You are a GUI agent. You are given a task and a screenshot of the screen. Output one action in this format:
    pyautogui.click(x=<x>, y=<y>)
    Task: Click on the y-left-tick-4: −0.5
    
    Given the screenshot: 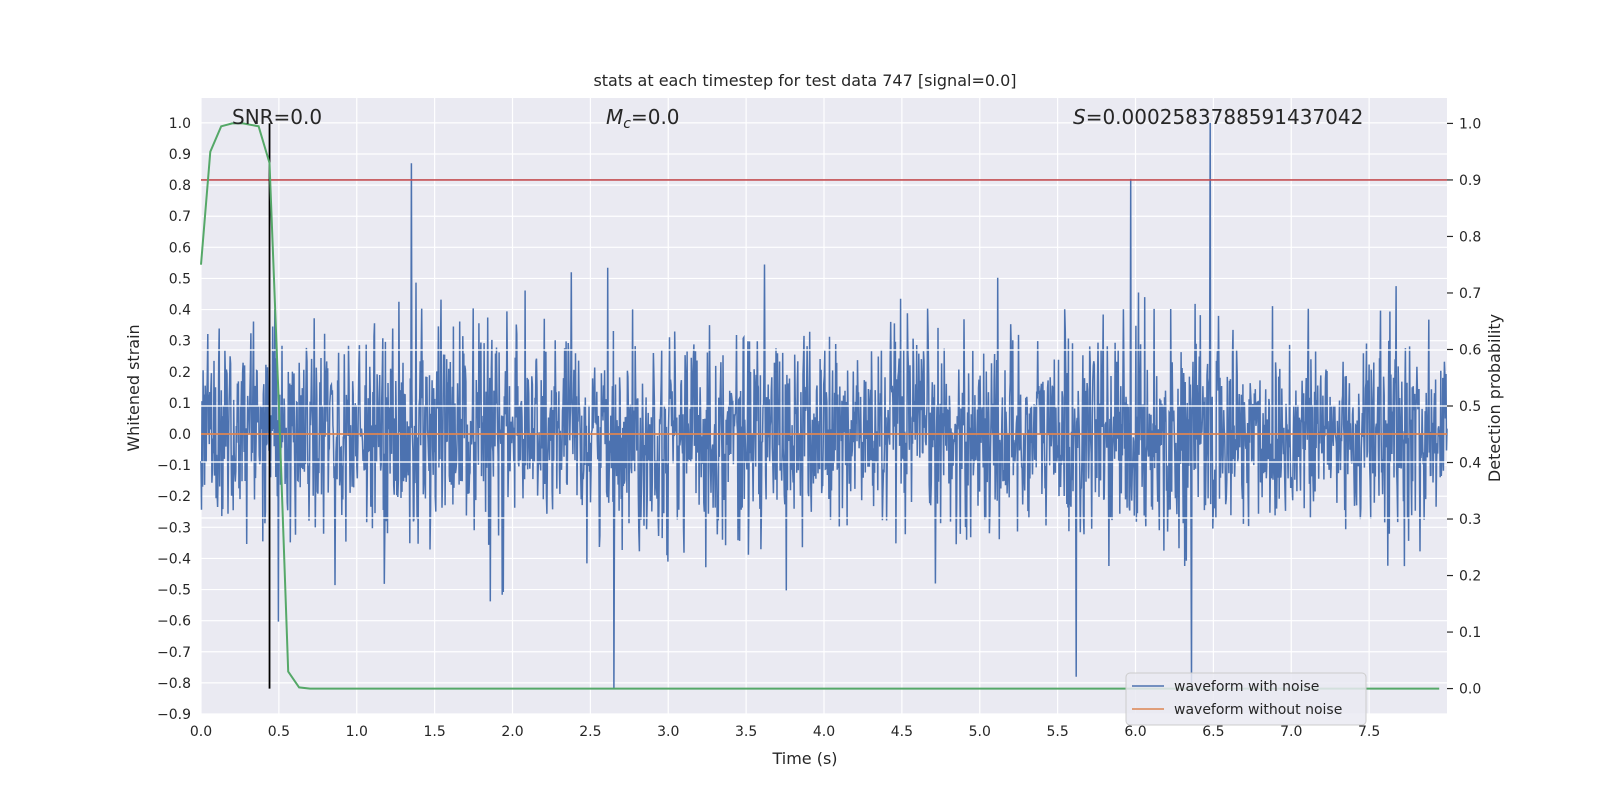 What is the action you would take?
    pyautogui.click(x=174, y=591)
    